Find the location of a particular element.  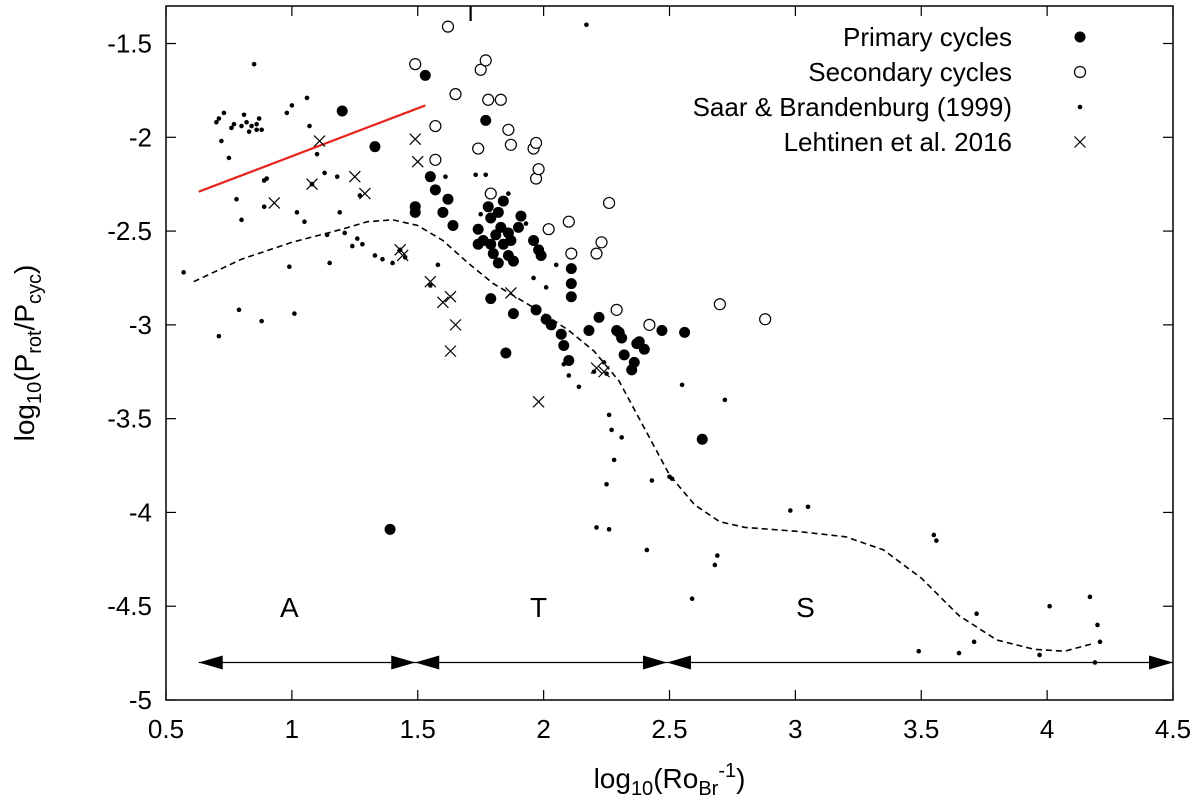

y-axis-label: log10(Prot/Pcyc) is located at coordinates (27, 353).